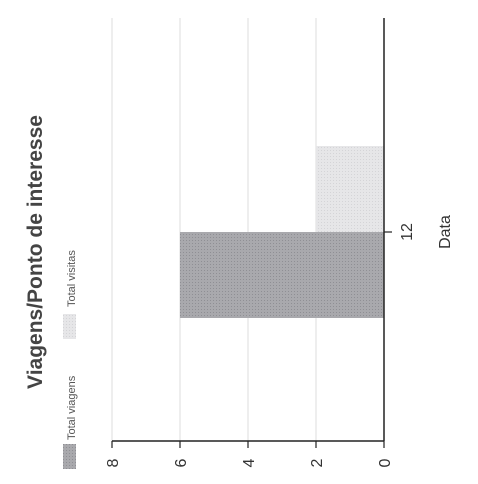  Describe the element at coordinates (70, 359) in the screenshot. I see `legend: Total viagens Total visitas` at that location.